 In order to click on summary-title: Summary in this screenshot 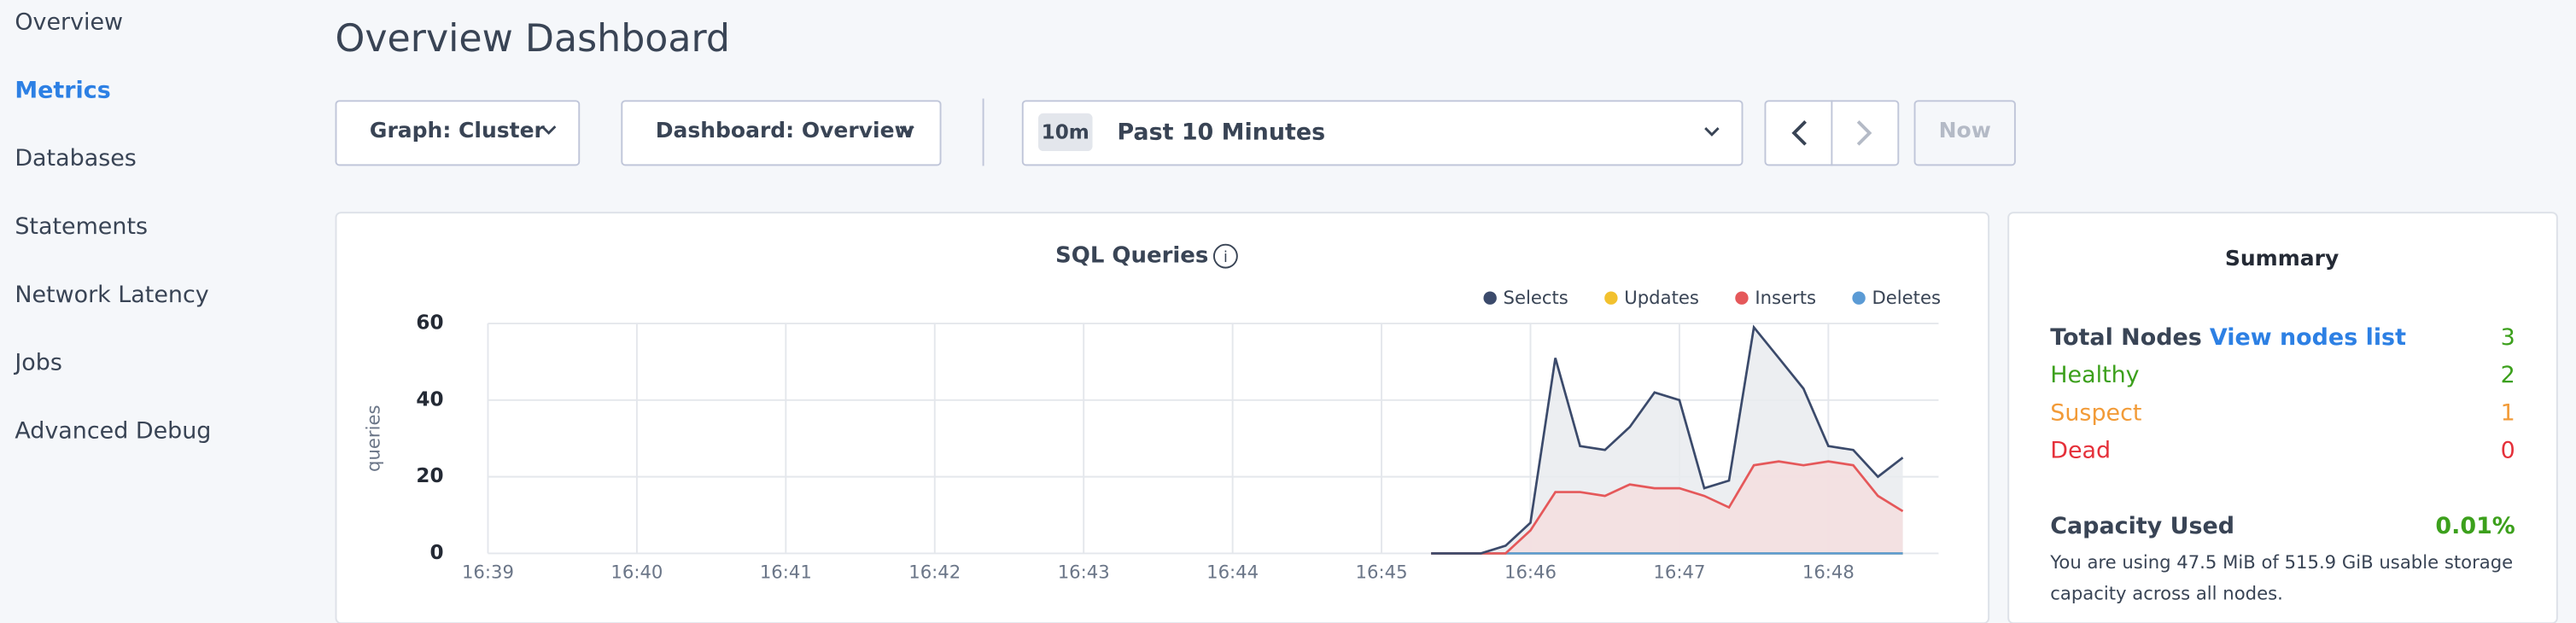, I will do `click(2282, 258)`.